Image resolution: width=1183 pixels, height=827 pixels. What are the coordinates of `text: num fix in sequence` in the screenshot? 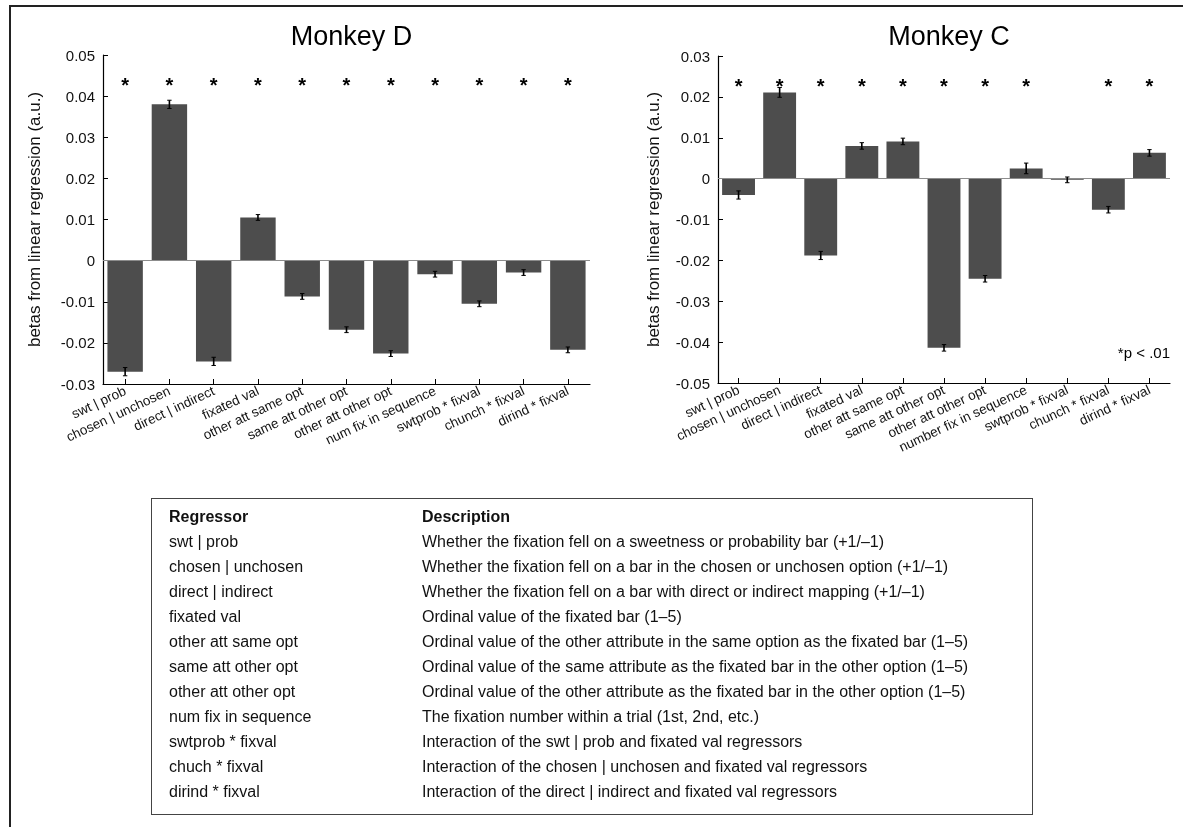 It's located at (240, 716).